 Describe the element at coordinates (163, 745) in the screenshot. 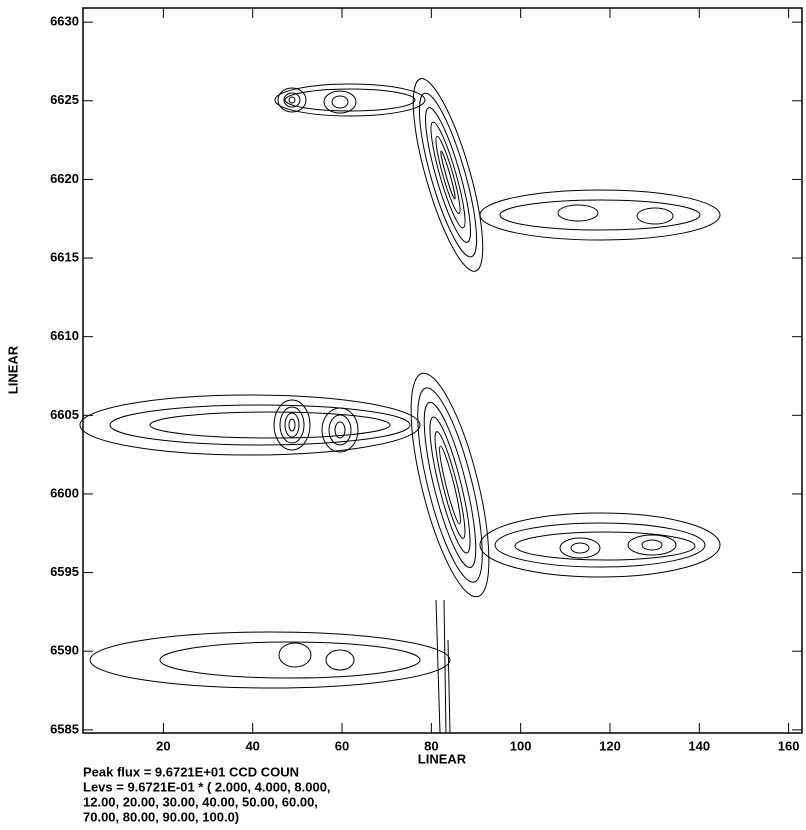

I see `x-tick-label: 20` at that location.